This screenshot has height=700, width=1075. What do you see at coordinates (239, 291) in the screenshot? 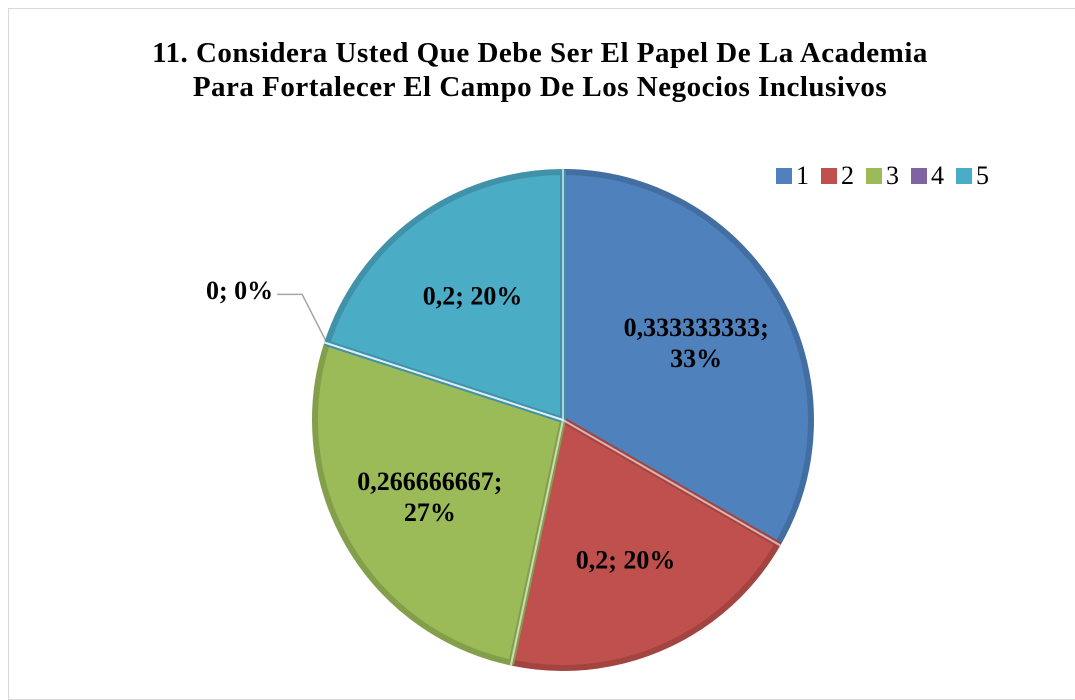
I see `data-label: 0; 0%` at bounding box center [239, 291].